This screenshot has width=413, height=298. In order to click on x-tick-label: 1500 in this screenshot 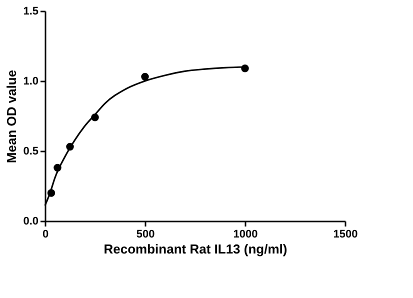, I will do `click(345, 234)`.